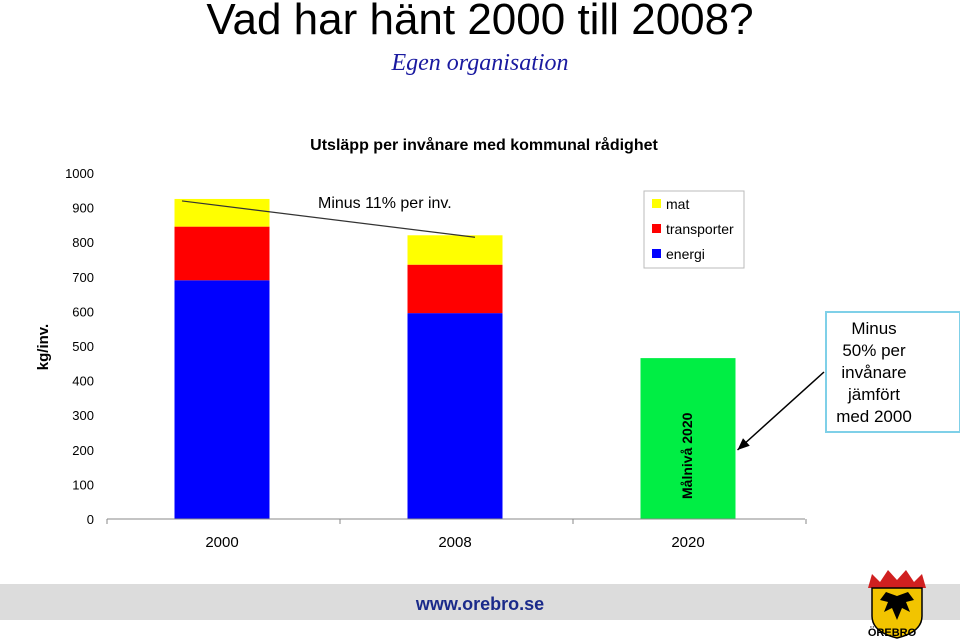 The height and width of the screenshot is (642, 960). What do you see at coordinates (83, 242) in the screenshot?
I see `y-tick-label: 800` at bounding box center [83, 242].